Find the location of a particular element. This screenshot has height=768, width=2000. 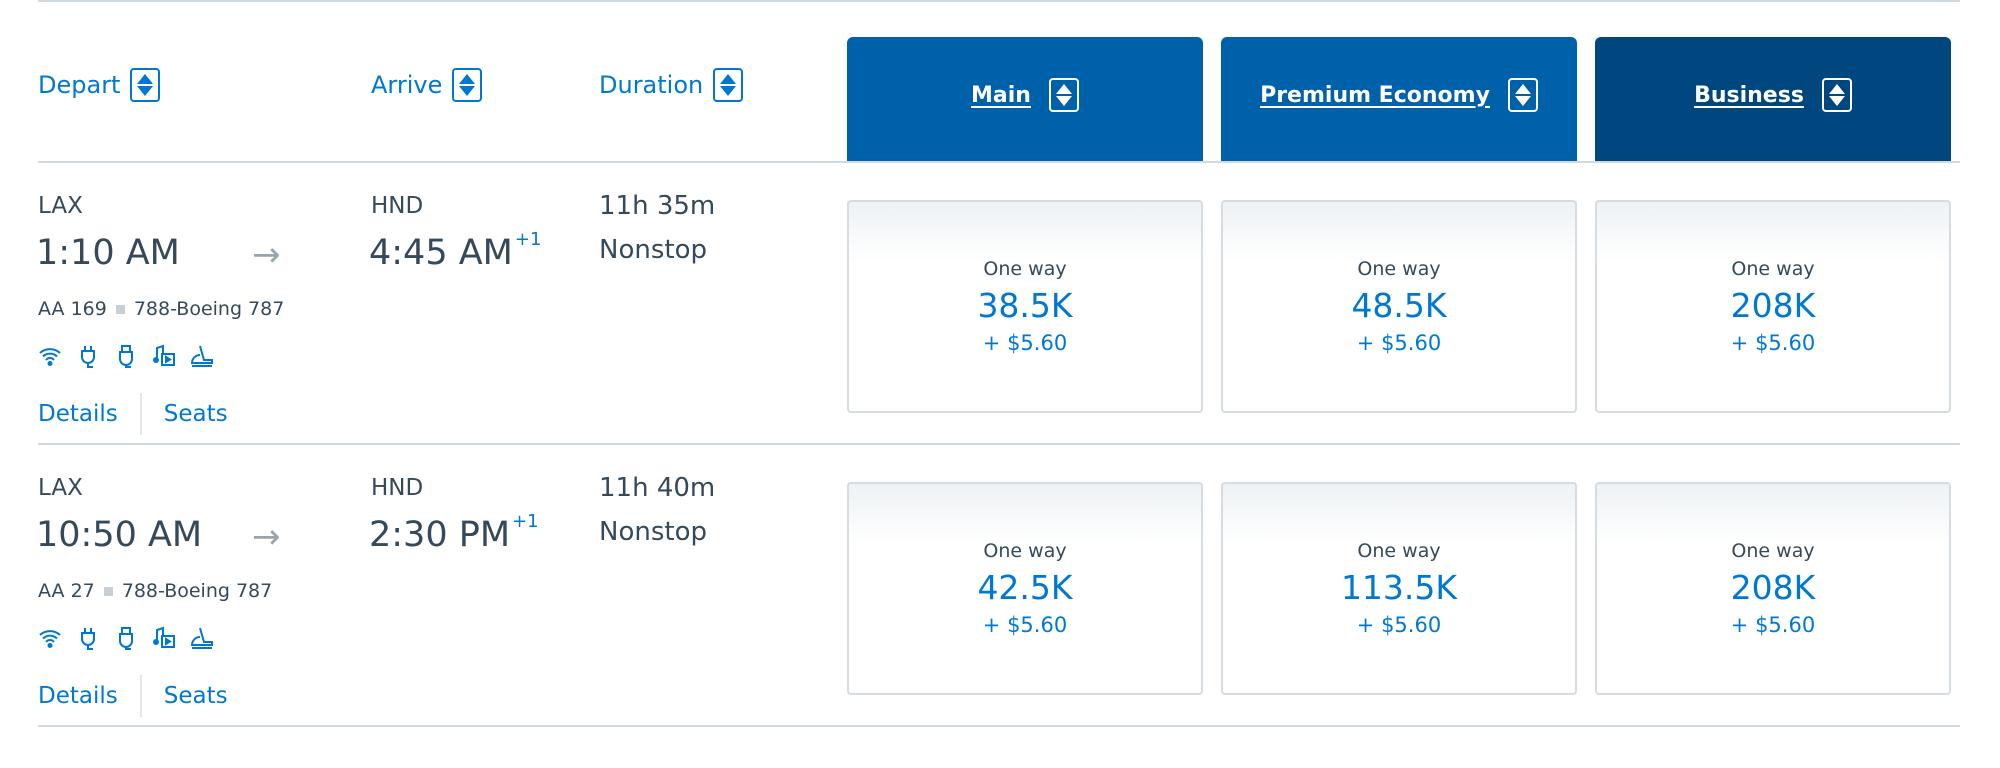

sort-arrive: Arrive is located at coordinates (427, 85).